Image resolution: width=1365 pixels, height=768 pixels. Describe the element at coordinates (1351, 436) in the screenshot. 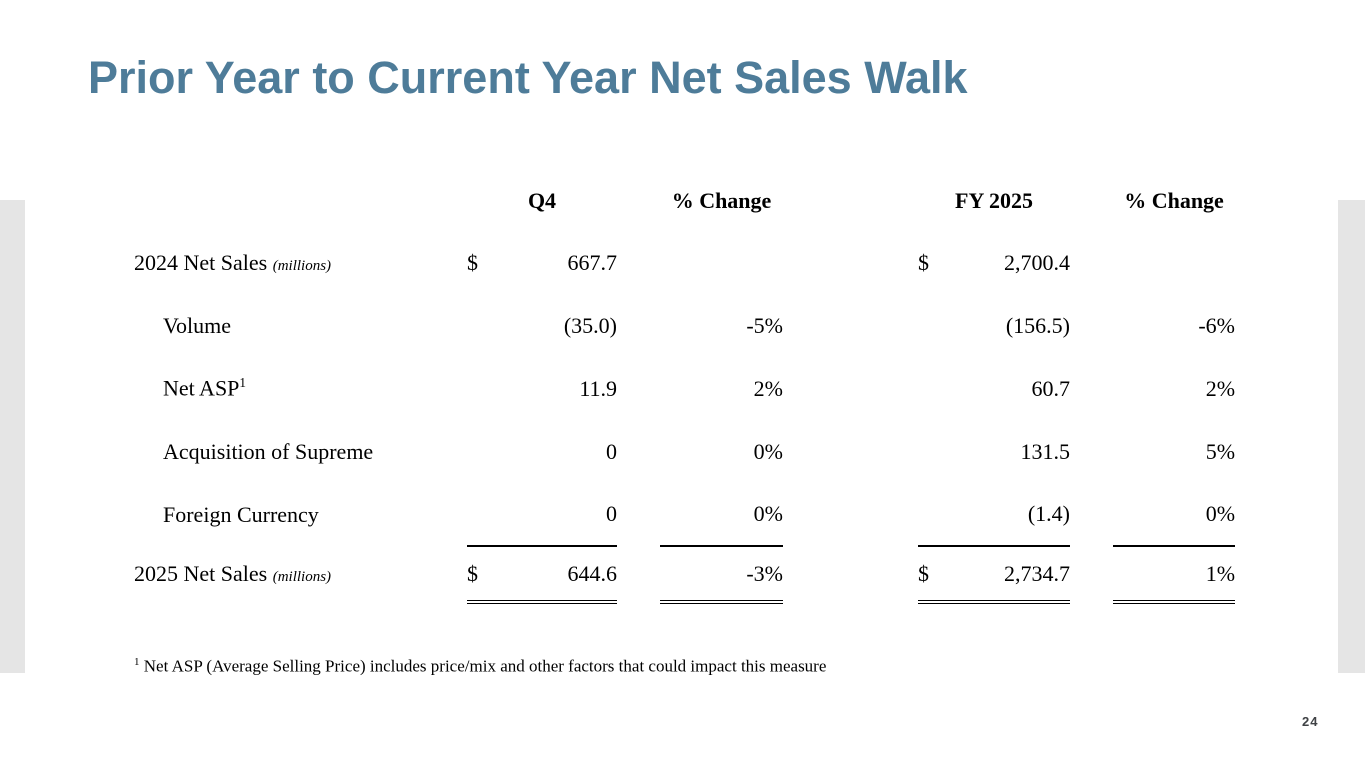

I see `right-accent-bar` at that location.